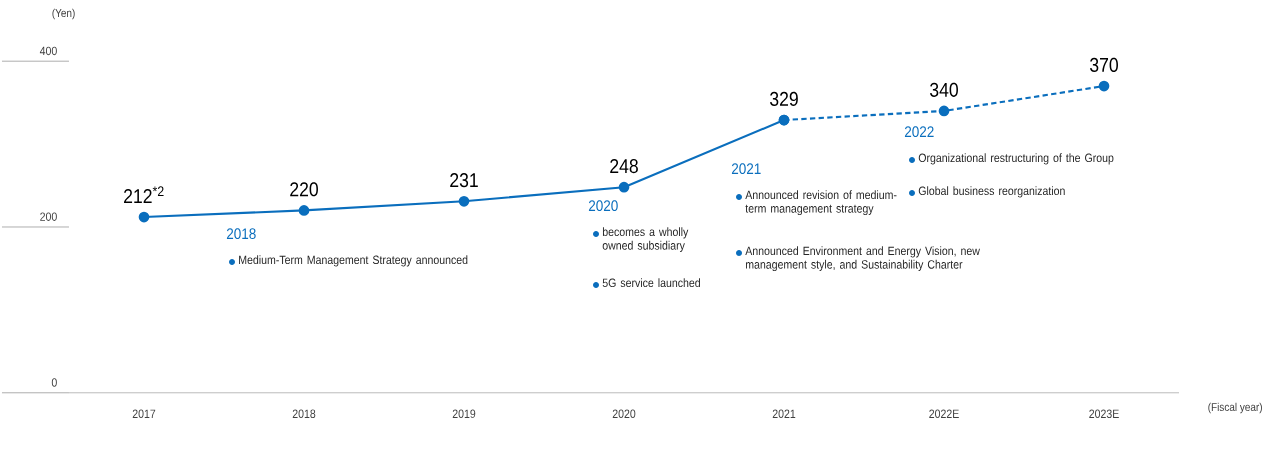 The image size is (1271, 460). I want to click on annotation: 2021, so click(746, 169).